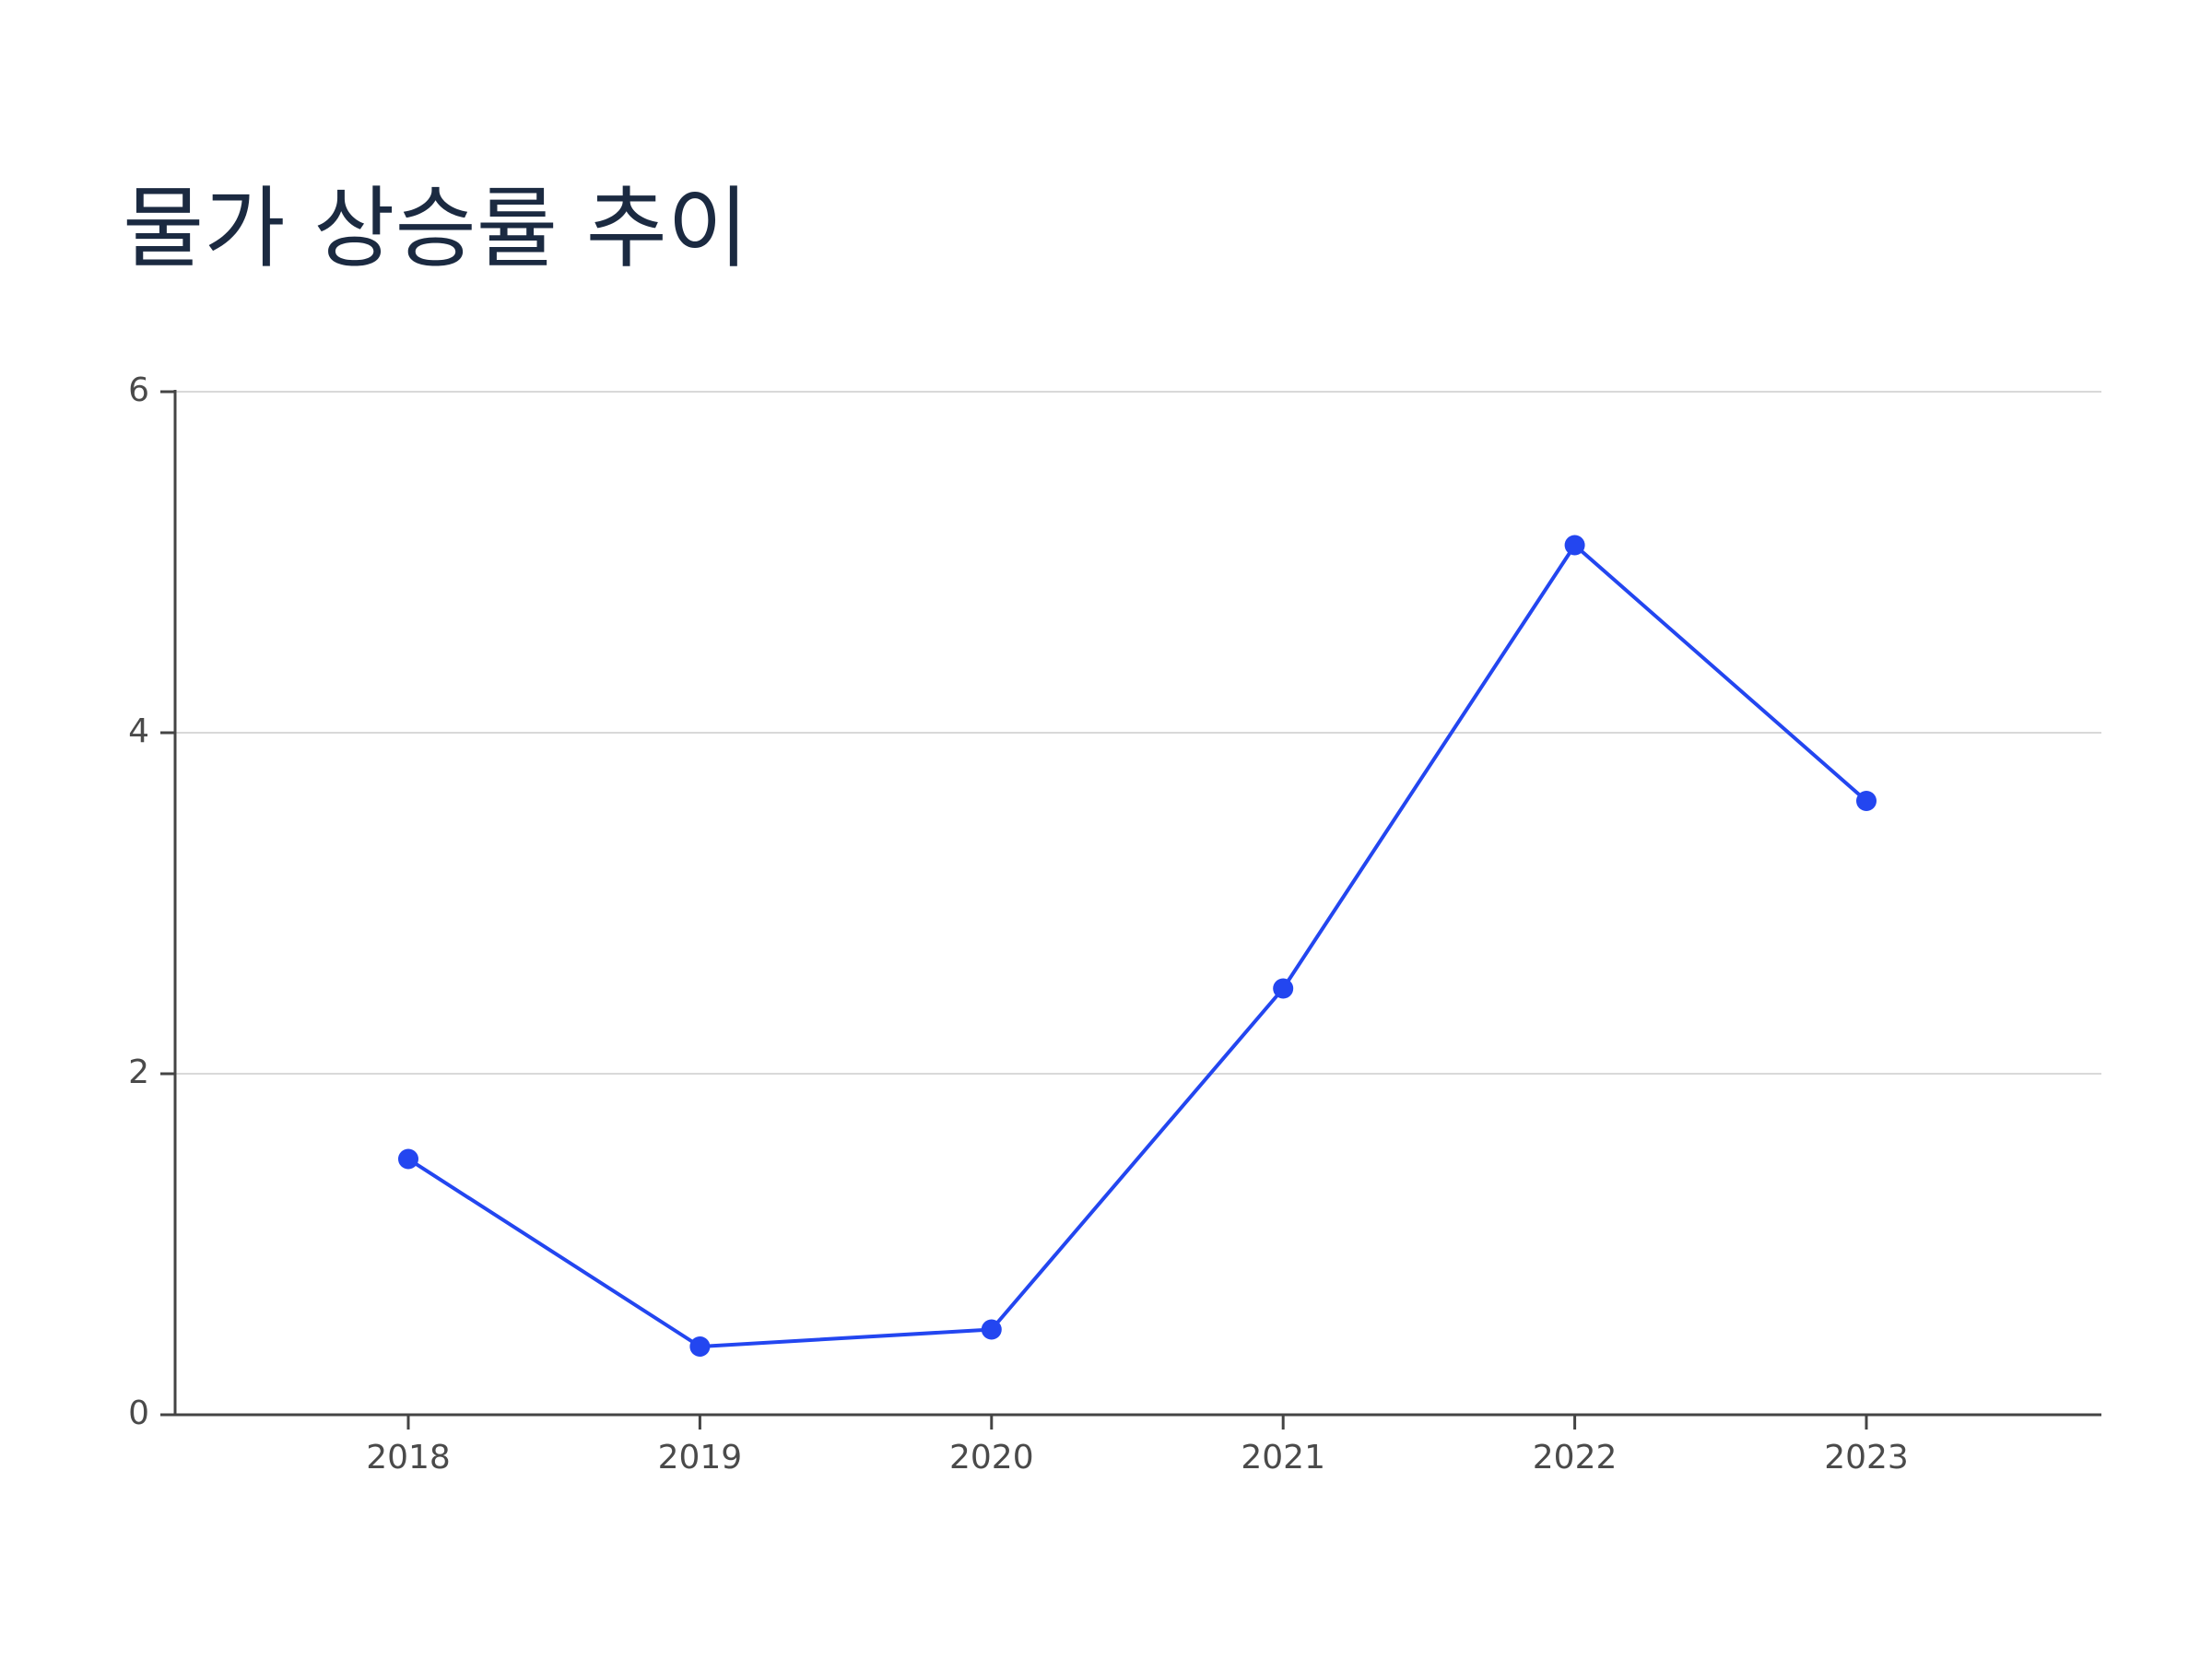 Image resolution: width=2212 pixels, height=1659 pixels. I want to click on data-point-2019, so click(700, 1346).